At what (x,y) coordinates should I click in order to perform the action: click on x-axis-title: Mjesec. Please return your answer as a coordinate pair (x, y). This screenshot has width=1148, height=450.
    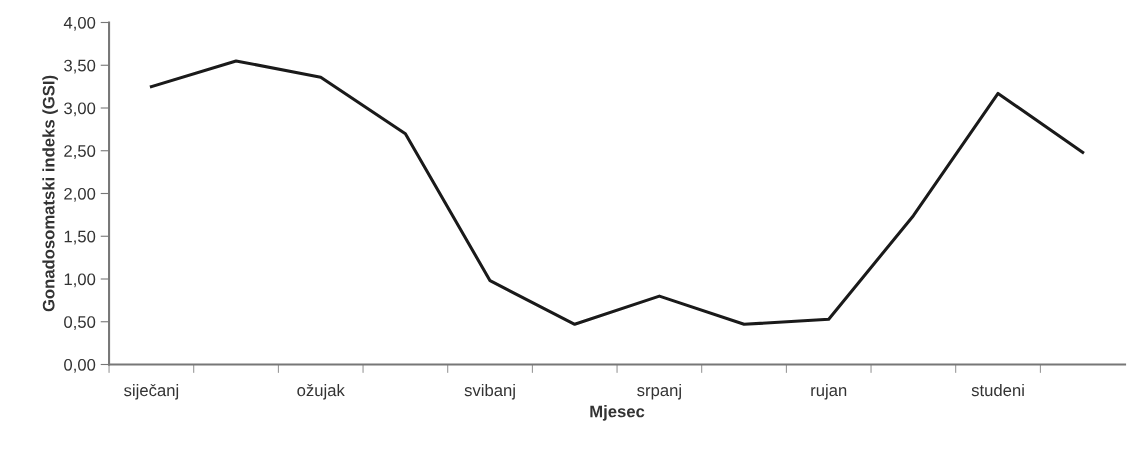
    Looking at the image, I should click on (617, 413).